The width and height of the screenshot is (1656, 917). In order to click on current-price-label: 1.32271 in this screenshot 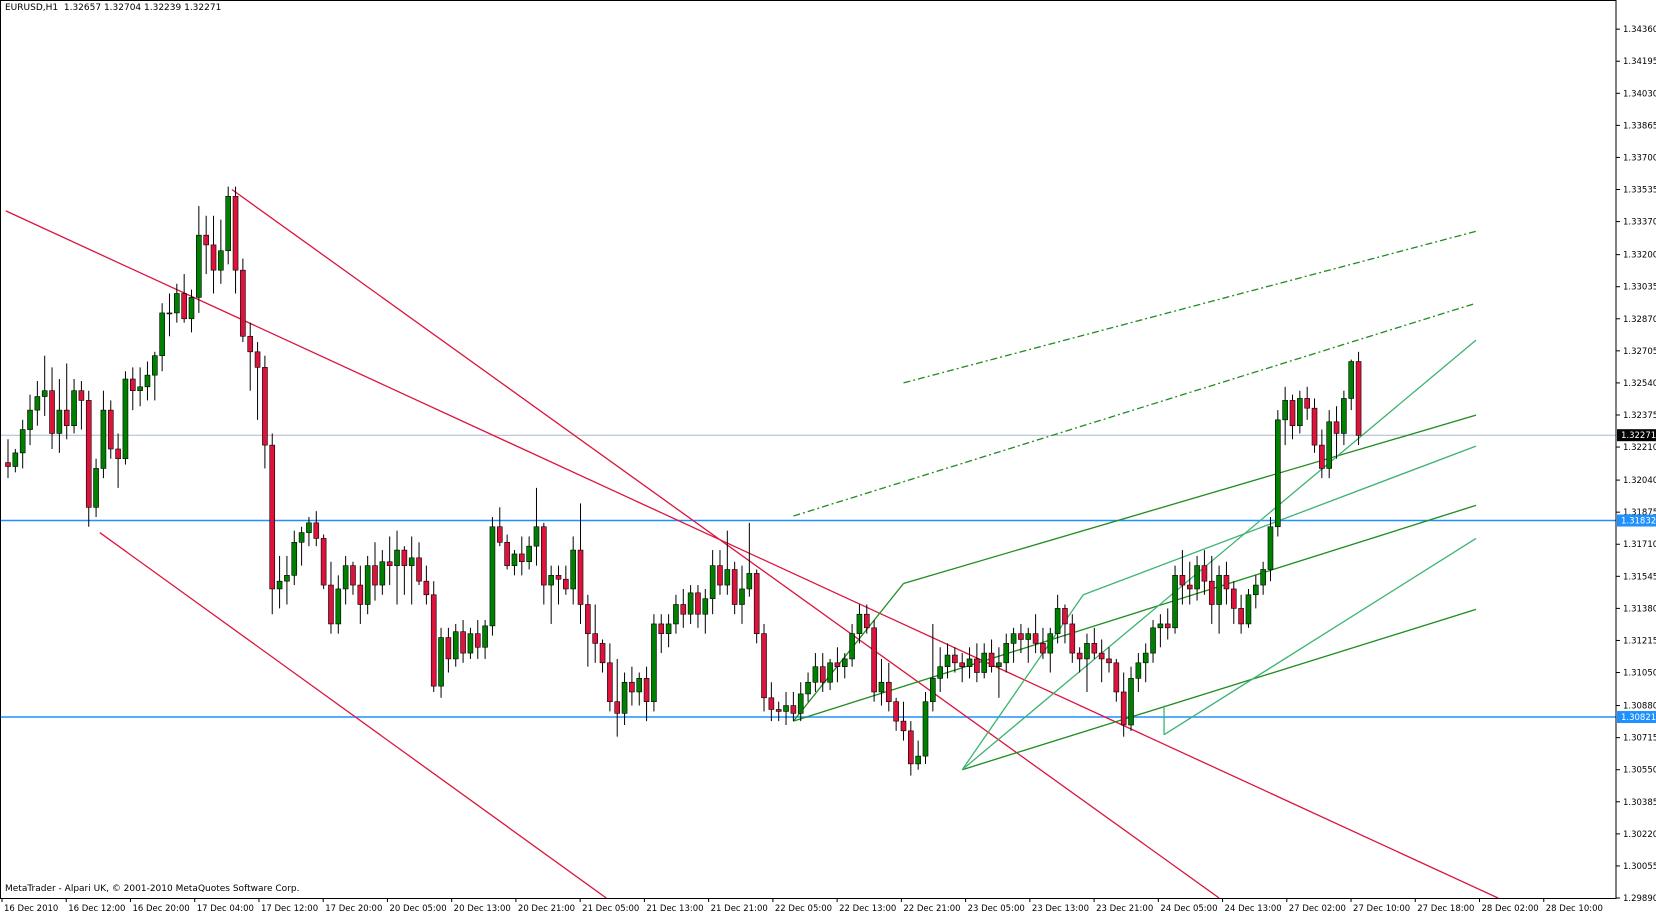, I will do `click(1638, 436)`.